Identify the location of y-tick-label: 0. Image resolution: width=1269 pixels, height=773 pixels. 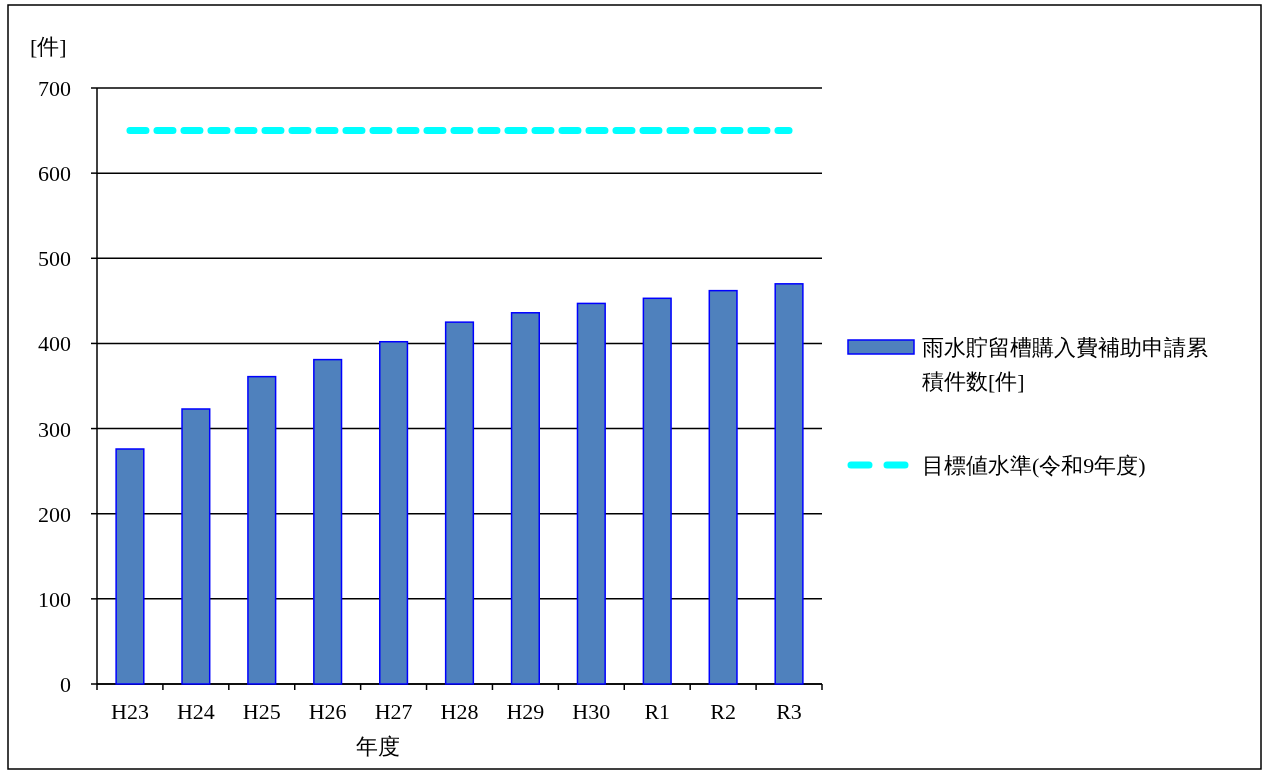
(65, 684).